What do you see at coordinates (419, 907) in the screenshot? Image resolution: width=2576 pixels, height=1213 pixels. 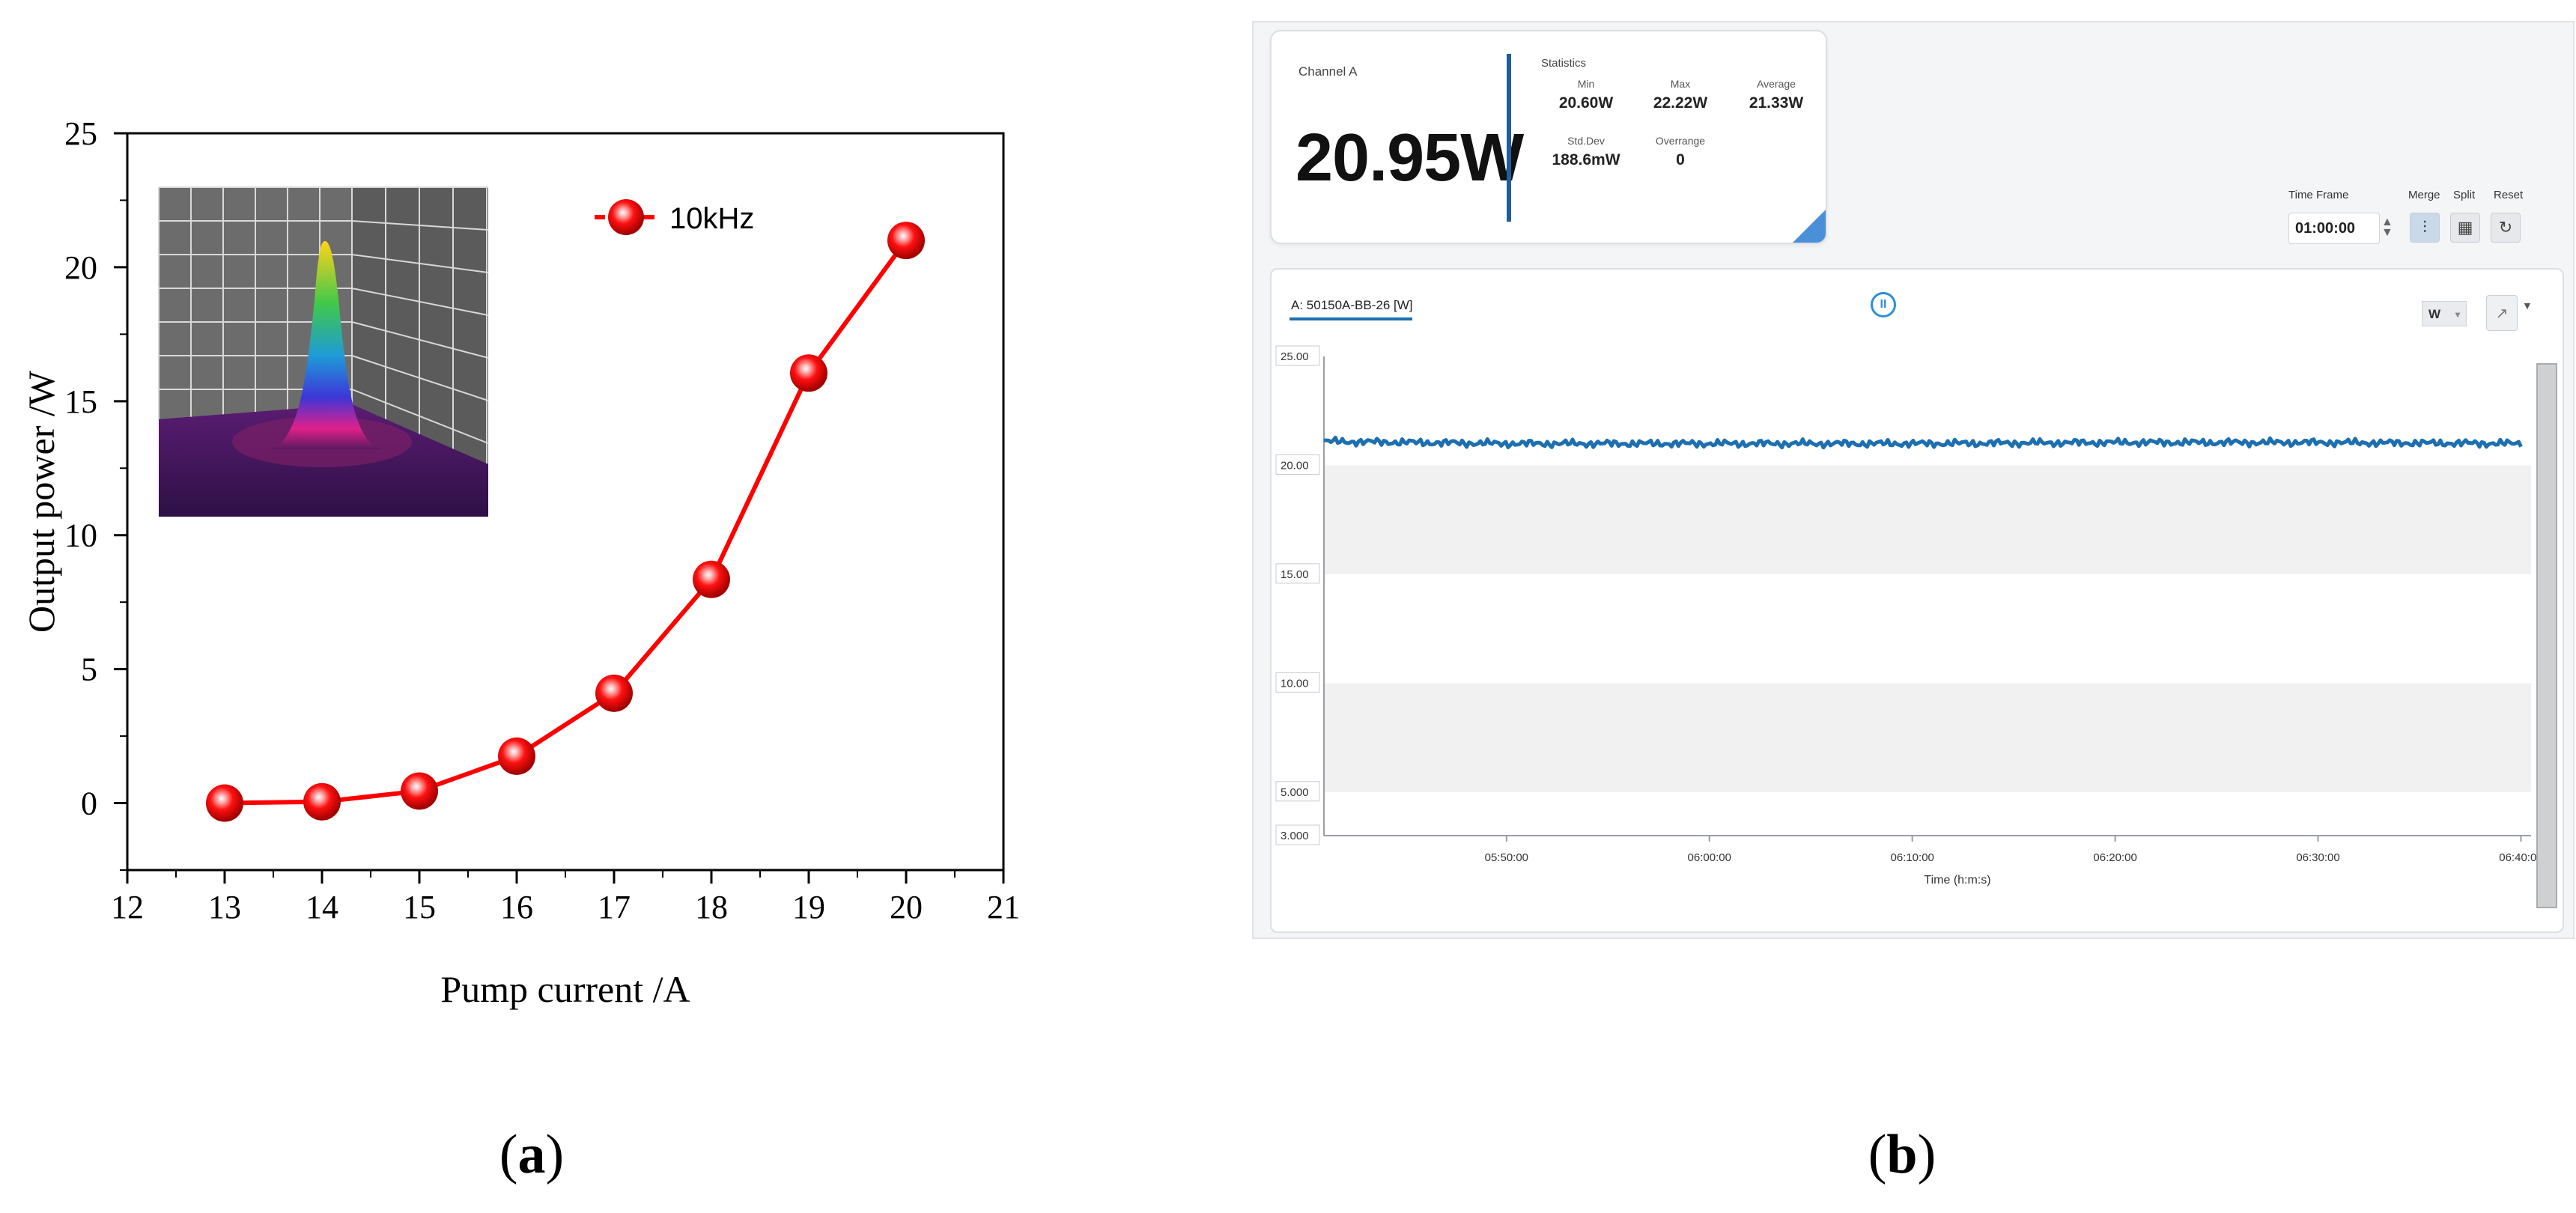 I see `x-tick-label: 15` at bounding box center [419, 907].